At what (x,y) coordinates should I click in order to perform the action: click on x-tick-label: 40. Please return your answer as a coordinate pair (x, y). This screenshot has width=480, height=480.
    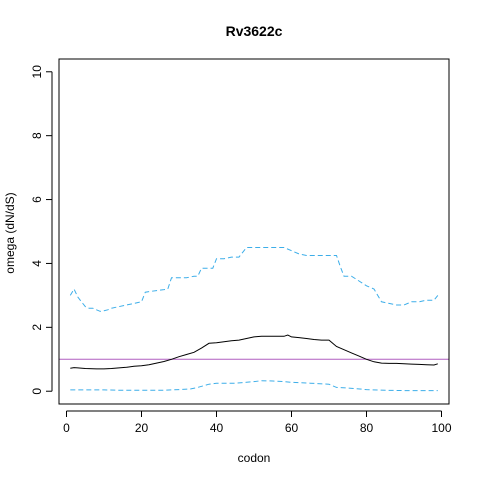
    Looking at the image, I should click on (217, 428).